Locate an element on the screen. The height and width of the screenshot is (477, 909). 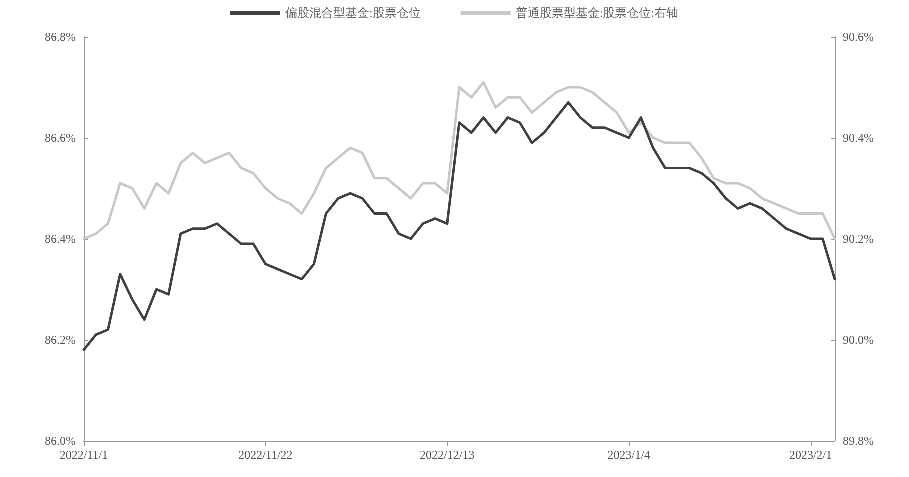
x-tick-label: 2022/11/22 is located at coordinates (265, 455).